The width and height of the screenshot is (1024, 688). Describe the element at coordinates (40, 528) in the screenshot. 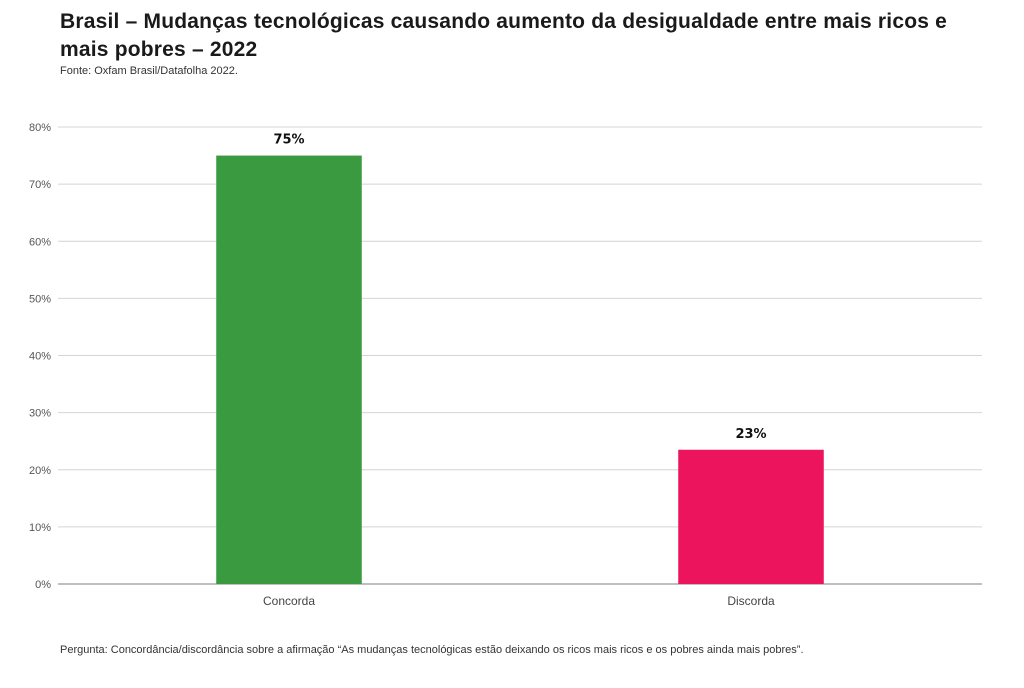

I see `y-tick-label: 10%` at that location.